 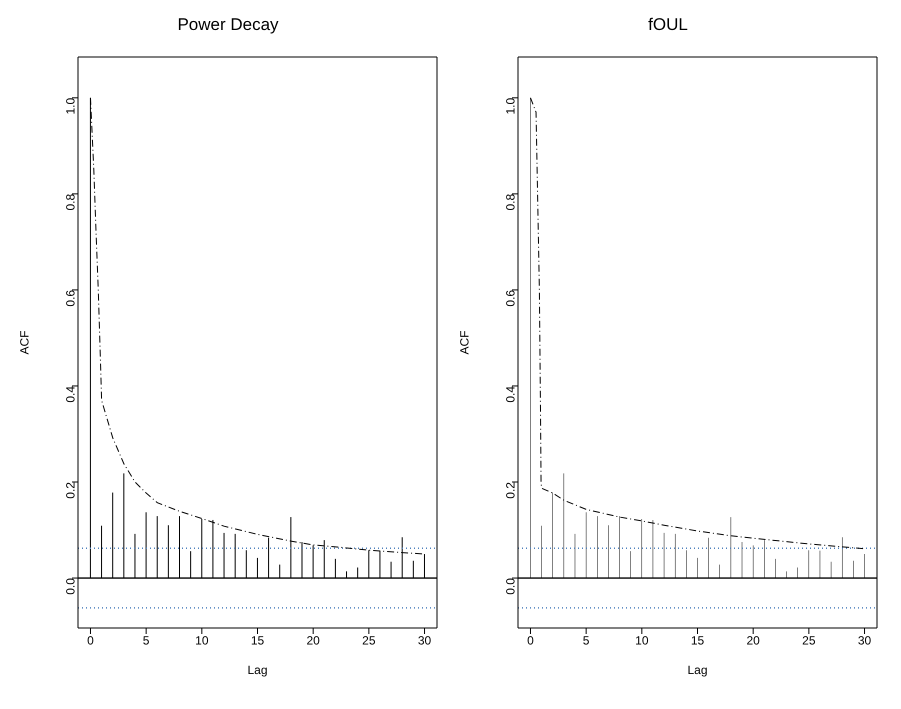 I want to click on chart-title: Power Decay, so click(x=228, y=25).